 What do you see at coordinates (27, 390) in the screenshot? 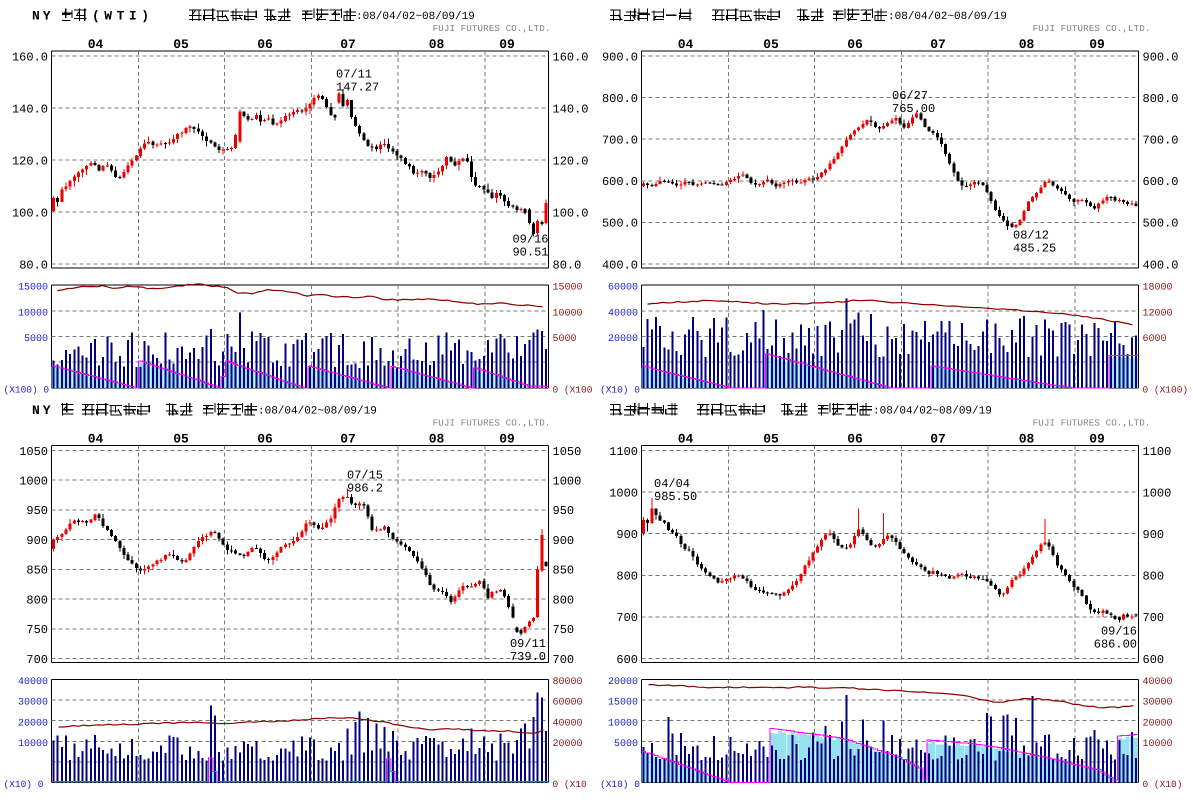
I see `svg-text: (X100) 0` at bounding box center [27, 390].